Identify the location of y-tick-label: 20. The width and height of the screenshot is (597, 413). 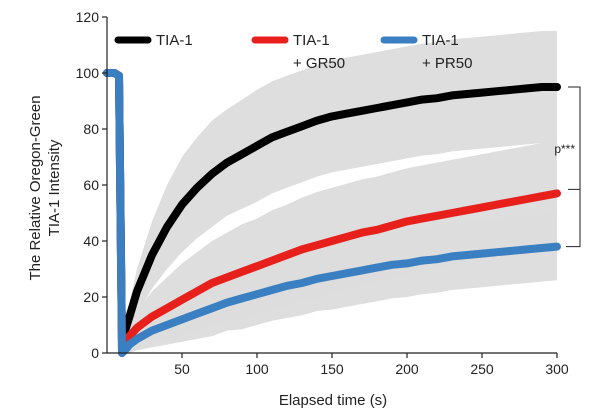
(91, 297).